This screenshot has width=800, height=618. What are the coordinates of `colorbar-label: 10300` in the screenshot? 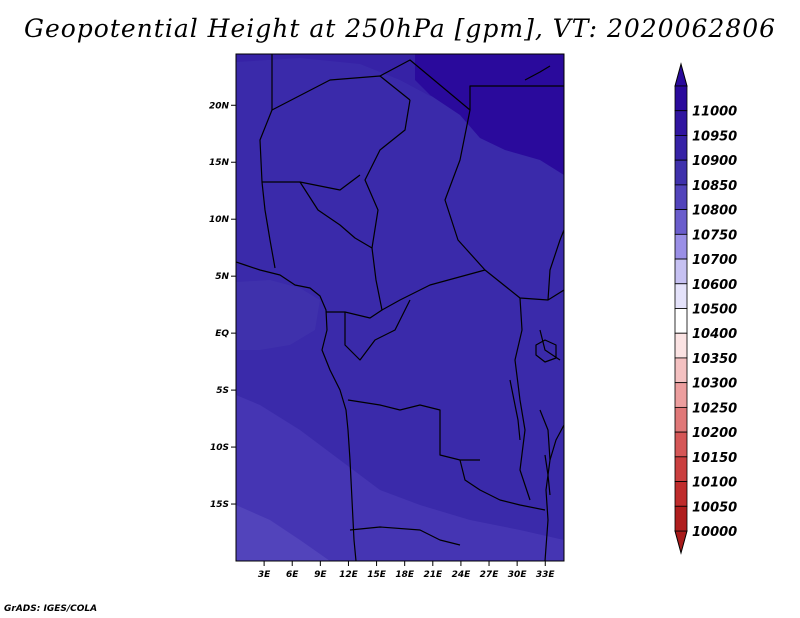 It's located at (714, 384).